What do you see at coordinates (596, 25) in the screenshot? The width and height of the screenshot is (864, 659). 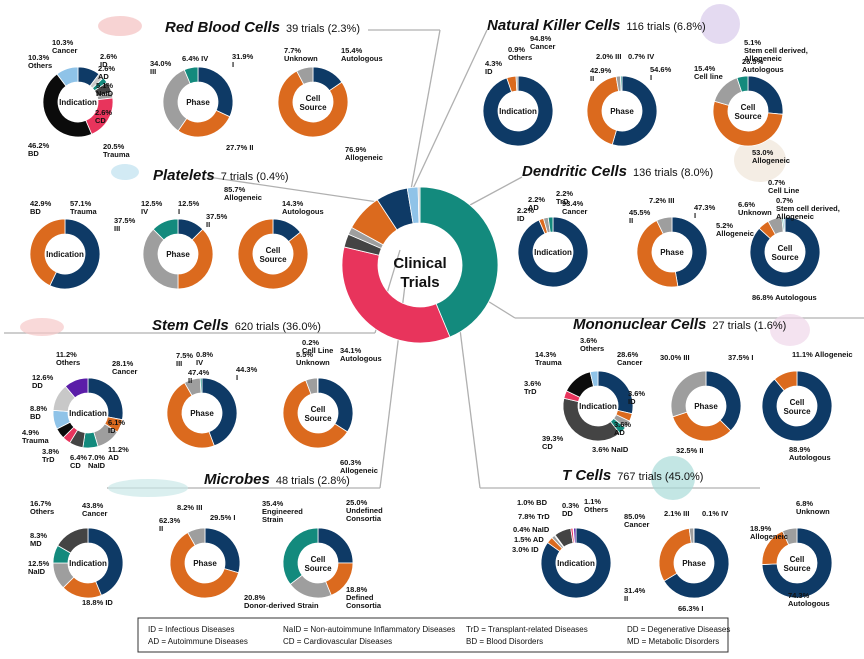 I see `group-title-nk: Natural Killer Cells 116 trials (6.8%)` at bounding box center [596, 25].